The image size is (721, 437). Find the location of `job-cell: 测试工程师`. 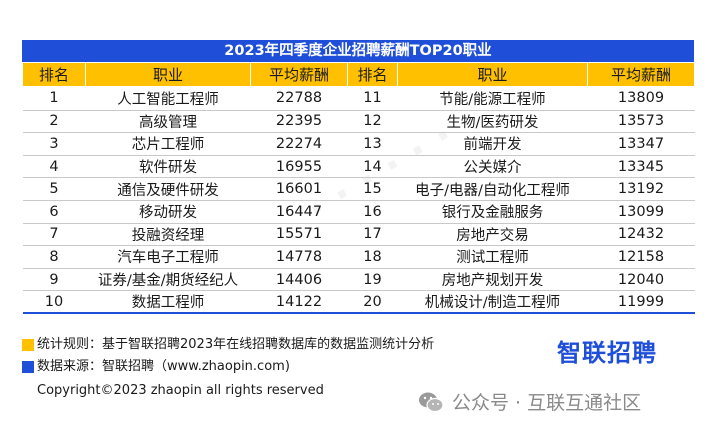

job-cell: 测试工程师 is located at coordinates (492, 257).